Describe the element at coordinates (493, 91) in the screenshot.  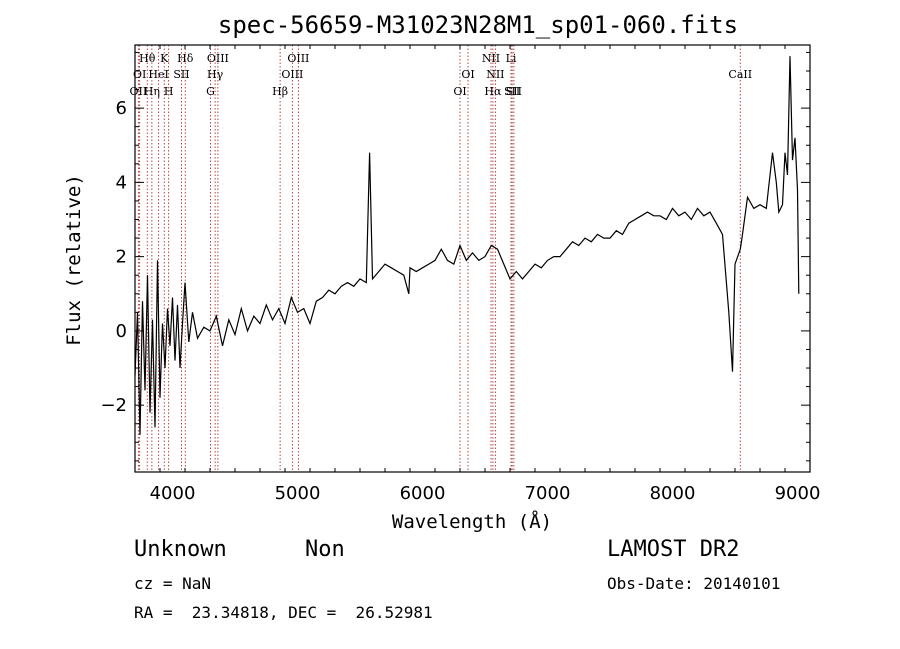
I see `line-label-18: Hα` at that location.